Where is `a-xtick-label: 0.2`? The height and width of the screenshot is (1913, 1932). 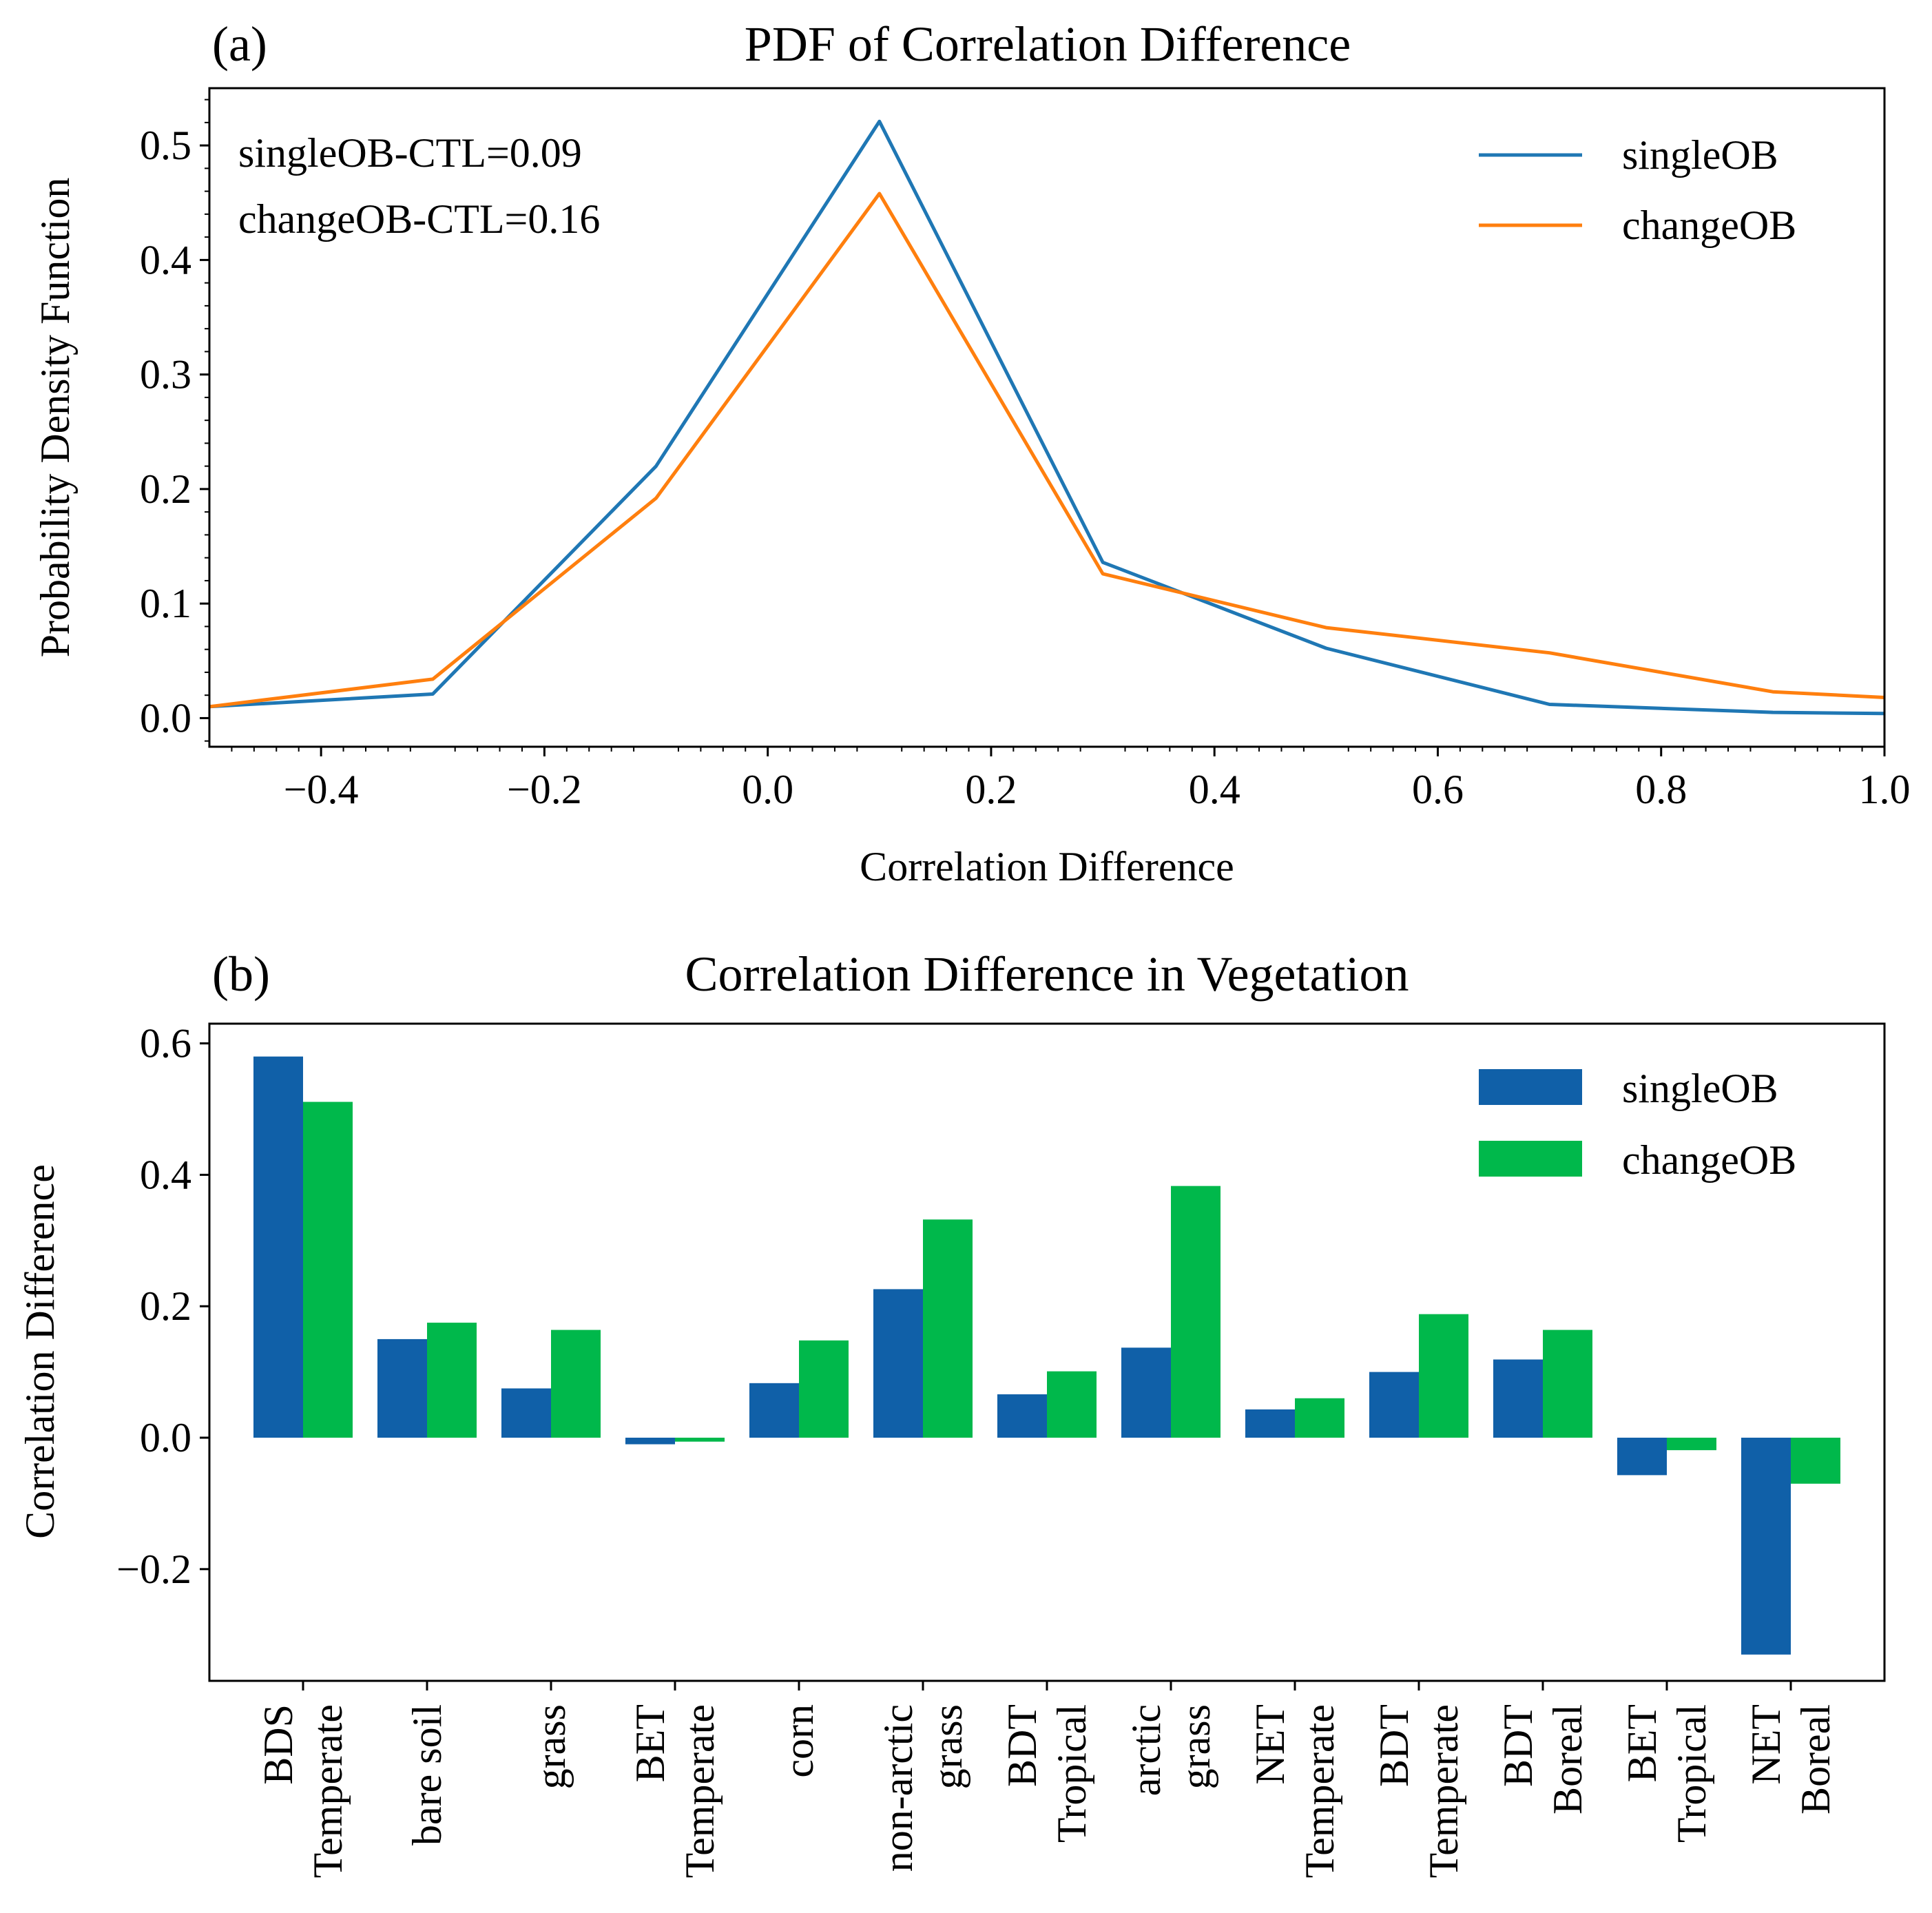
a-xtick-label: 0.2 is located at coordinates (991, 789).